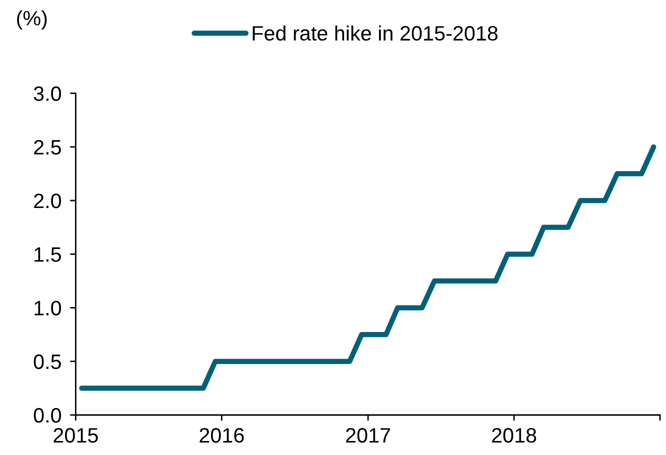 This screenshot has width=666, height=455. Describe the element at coordinates (222, 435) in the screenshot. I see `x-tick-label: 2016` at that location.